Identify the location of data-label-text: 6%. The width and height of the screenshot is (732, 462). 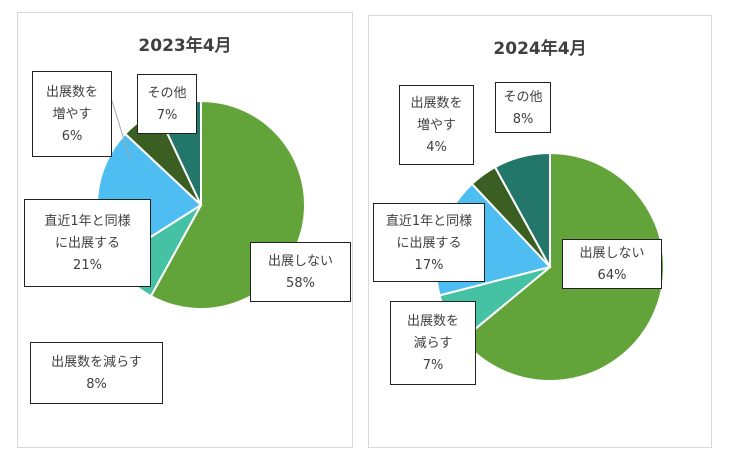
(72, 136).